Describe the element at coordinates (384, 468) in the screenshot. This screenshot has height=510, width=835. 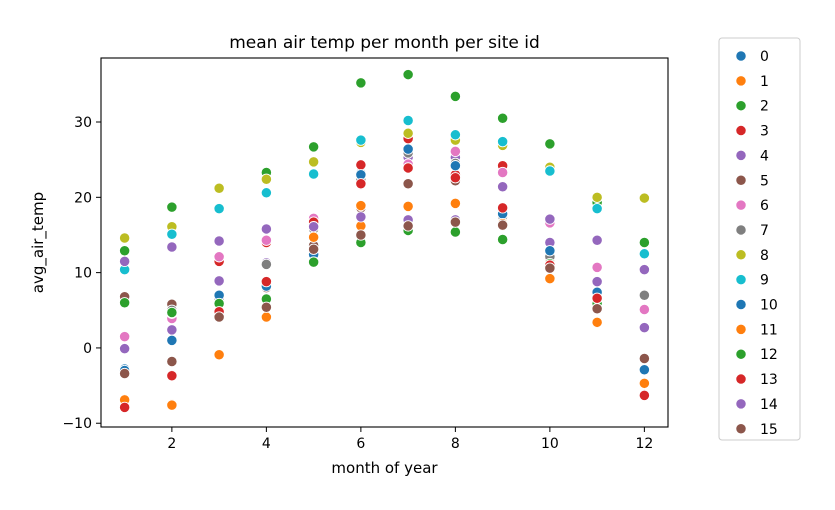
I see `x-axis-label: month of year` at that location.